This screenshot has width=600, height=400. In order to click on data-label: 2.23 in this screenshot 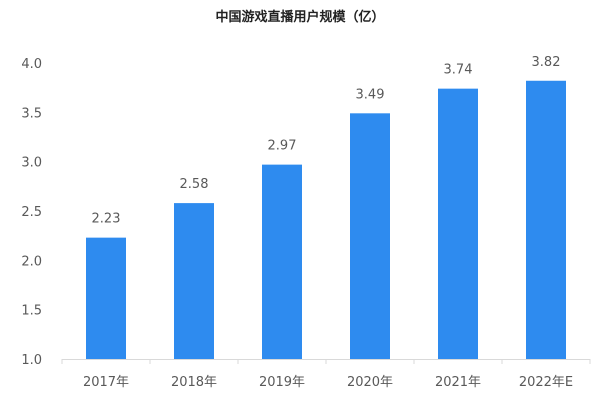, I will do `click(106, 219)`.